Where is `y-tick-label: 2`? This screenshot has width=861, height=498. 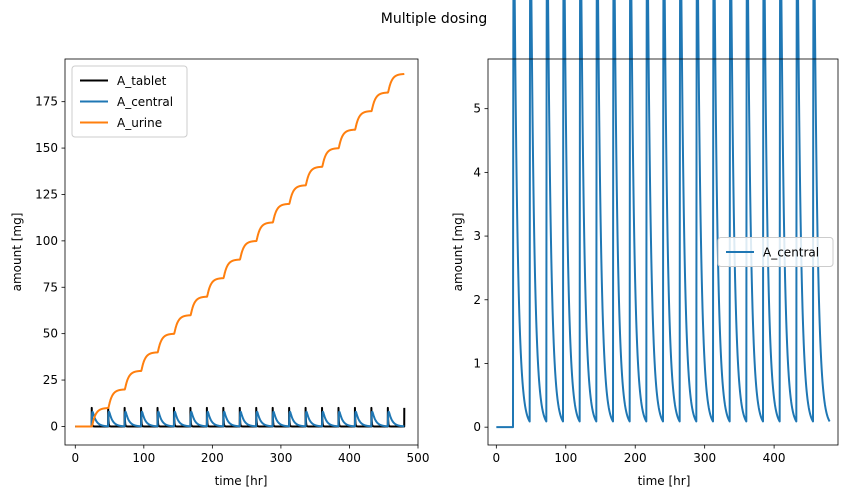 y-tick-label: 2 is located at coordinates (477, 300).